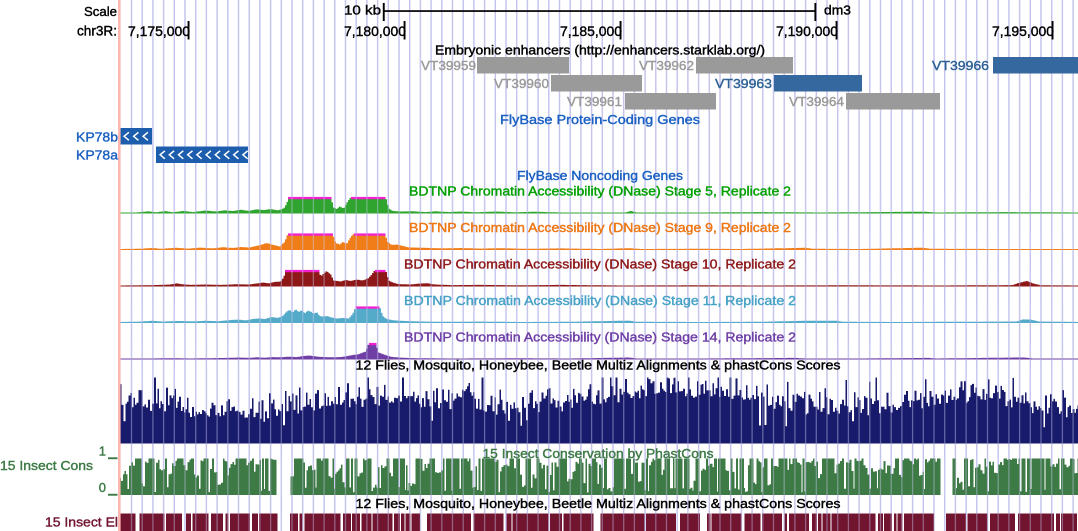 This screenshot has height=531, width=1078. Describe the element at coordinates (375, 31) in the screenshot. I see `svg-text: 7,180,000` at that location.